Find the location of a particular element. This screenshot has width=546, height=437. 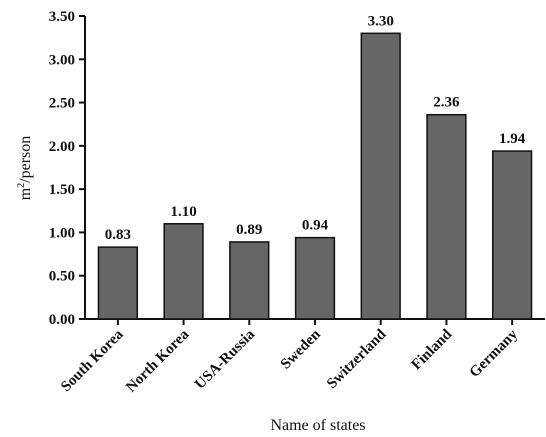

y-tick-label: 1.50 is located at coordinates (62, 190).